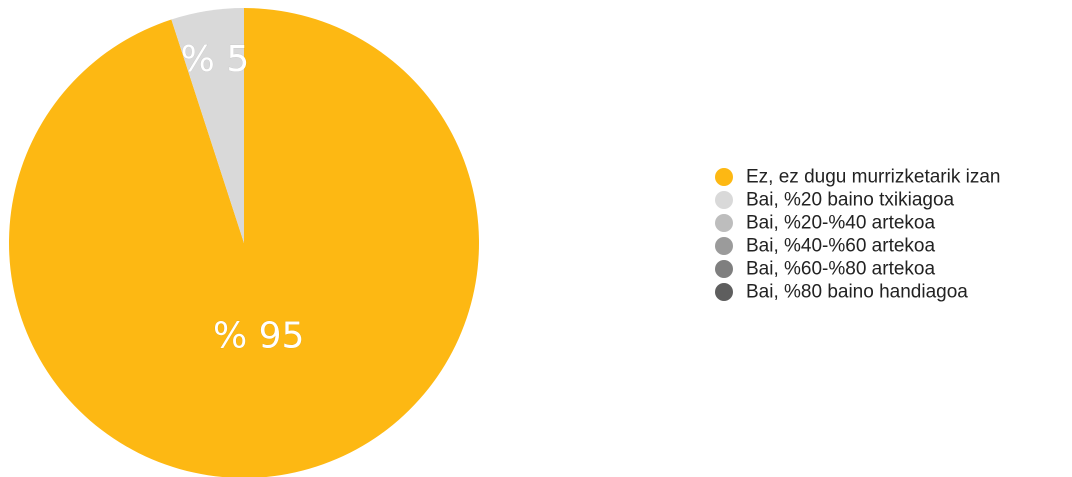 The height and width of the screenshot is (477, 1072). Describe the element at coordinates (840, 269) in the screenshot. I see `legend-label-4: Bai, %60-%80 artekoa` at that location.